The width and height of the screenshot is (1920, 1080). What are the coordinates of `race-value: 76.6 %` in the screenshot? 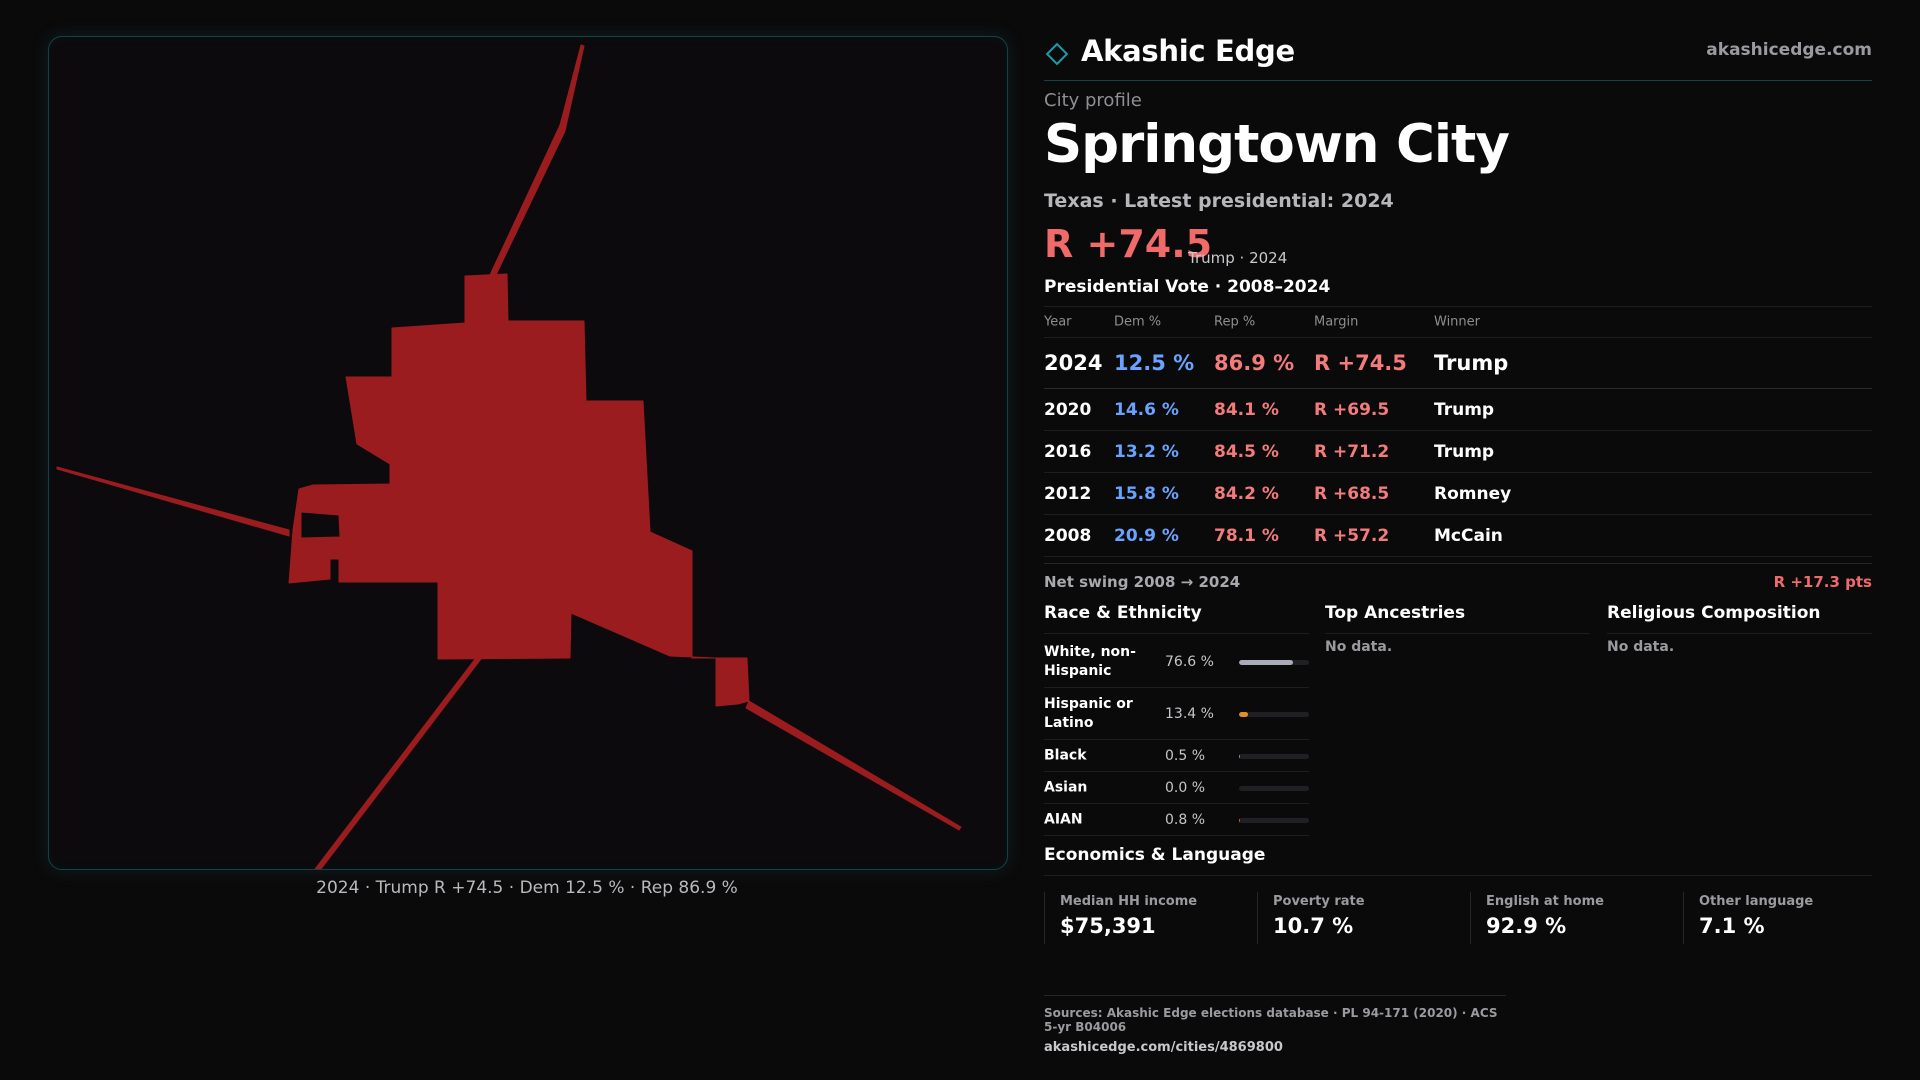 It's located at (1189, 661).